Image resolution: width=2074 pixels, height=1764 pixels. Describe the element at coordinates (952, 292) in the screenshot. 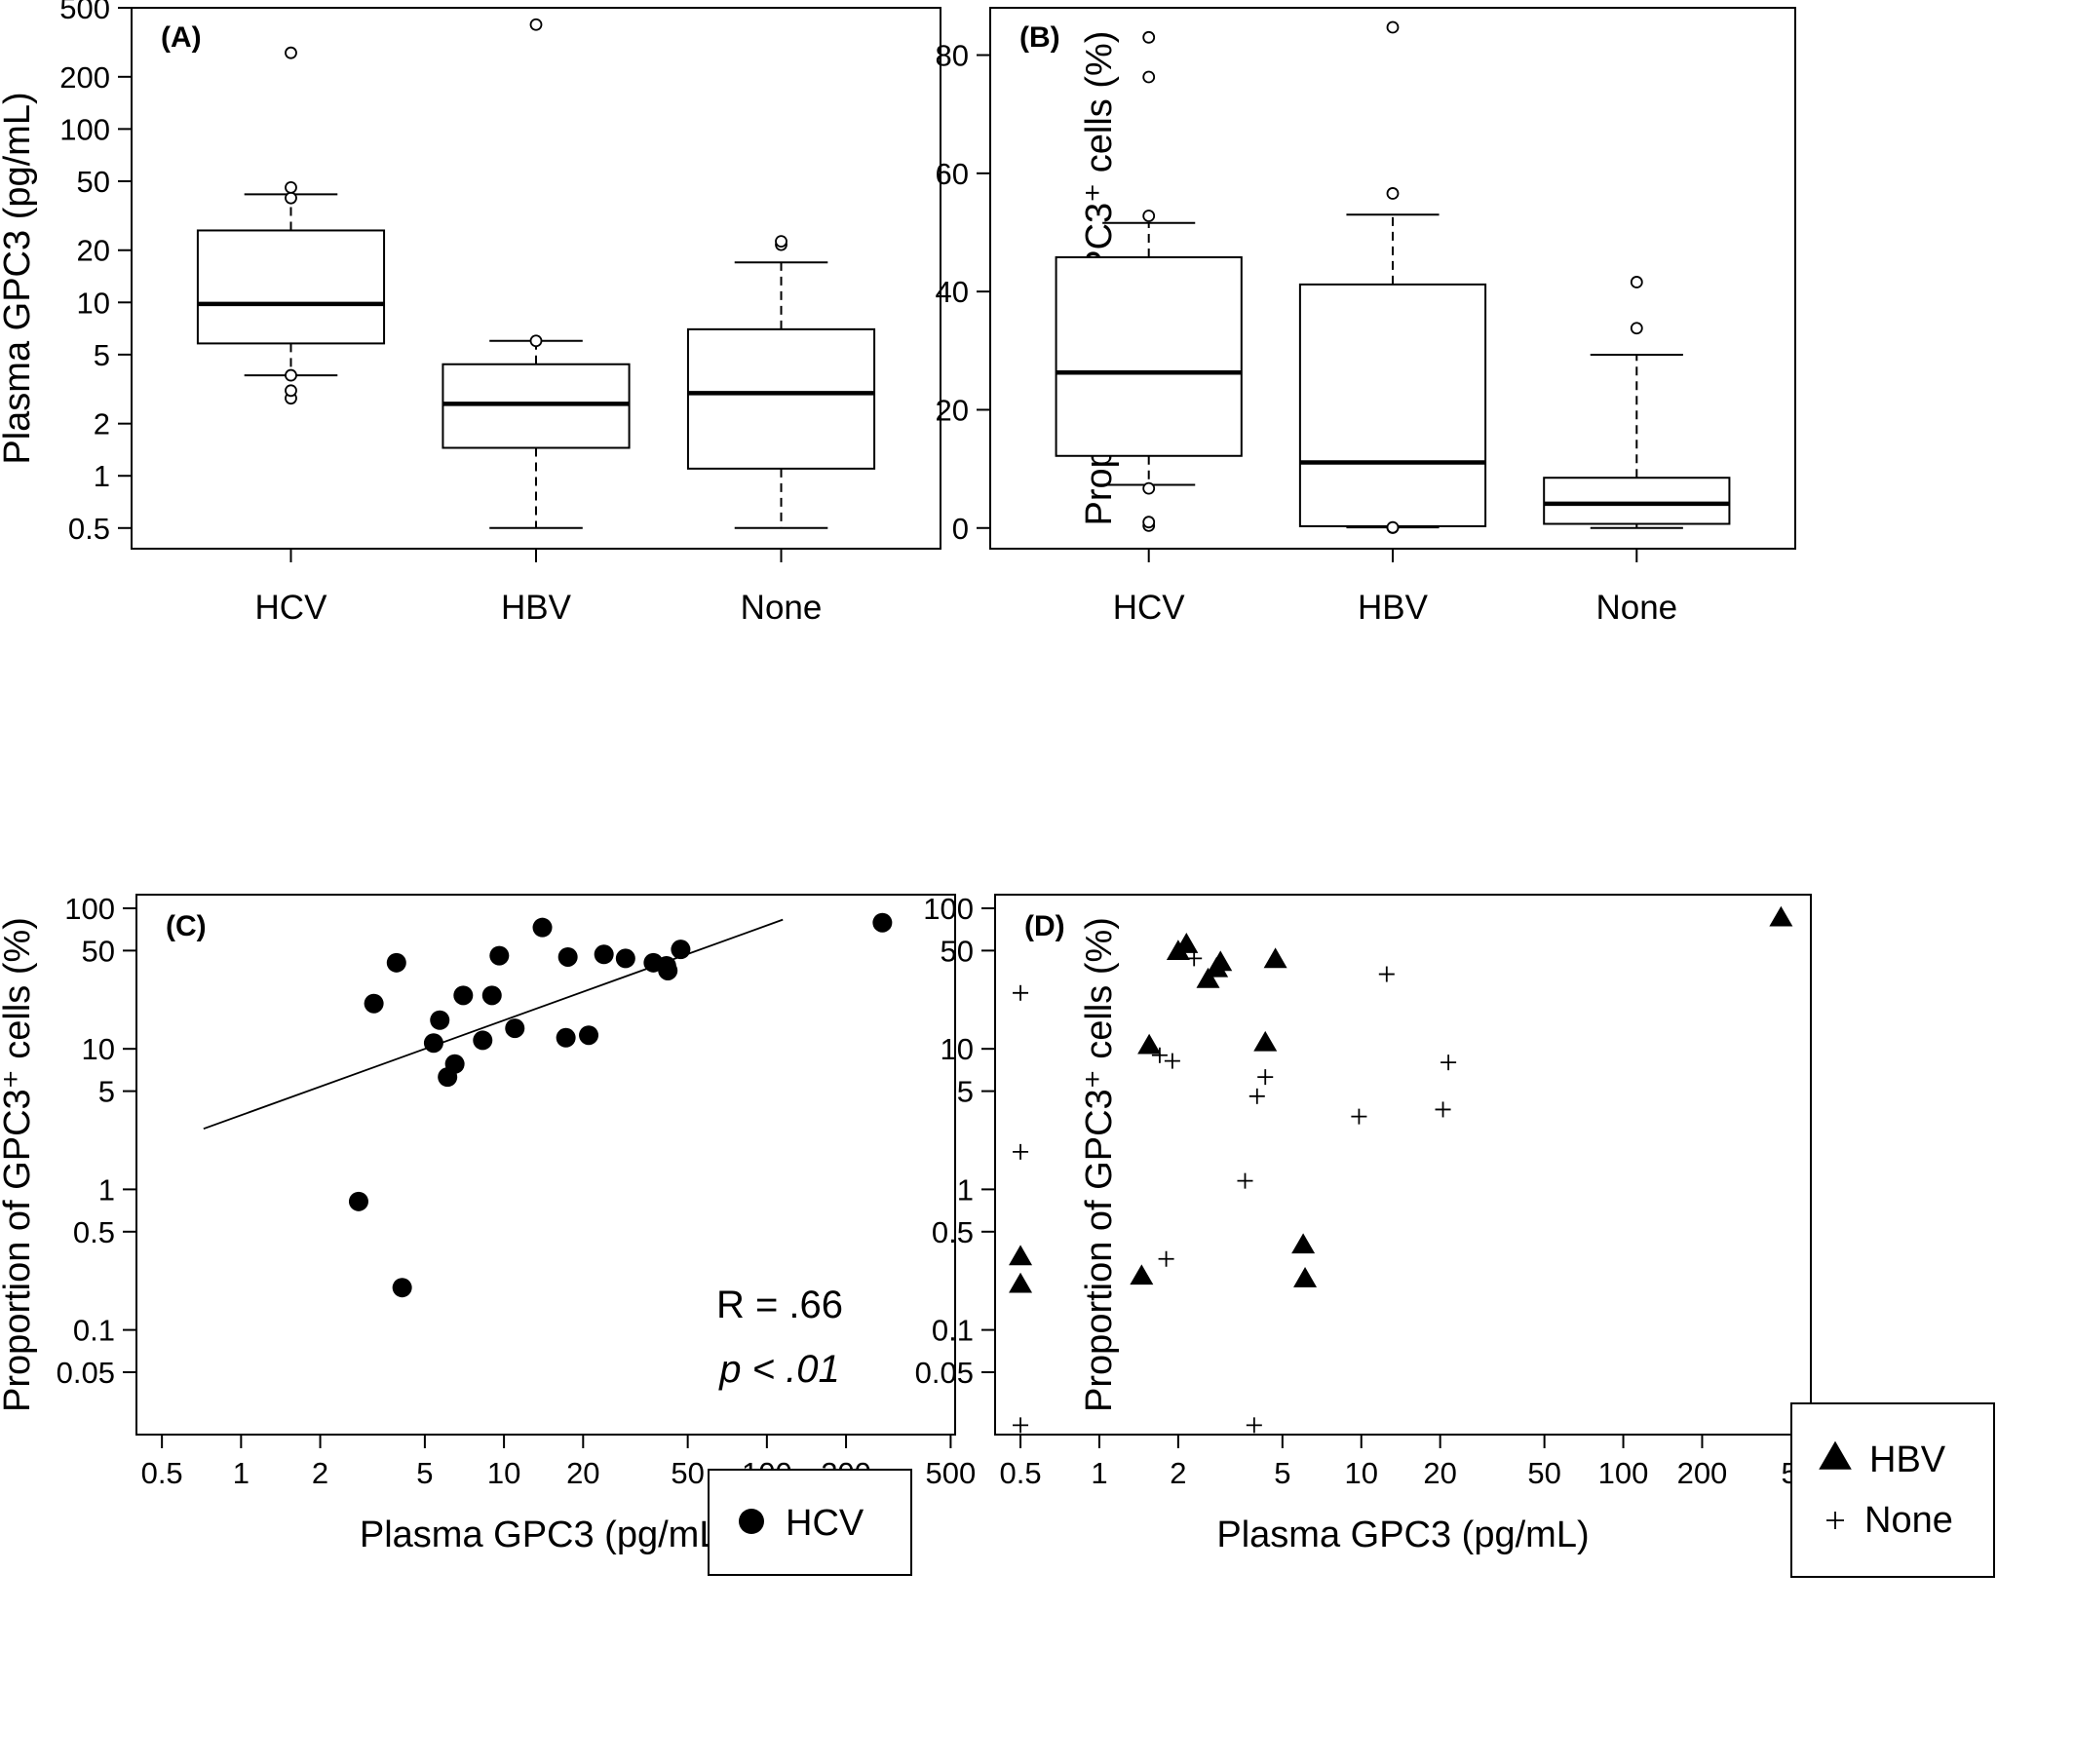

I see `y-tick-label: 40` at that location.